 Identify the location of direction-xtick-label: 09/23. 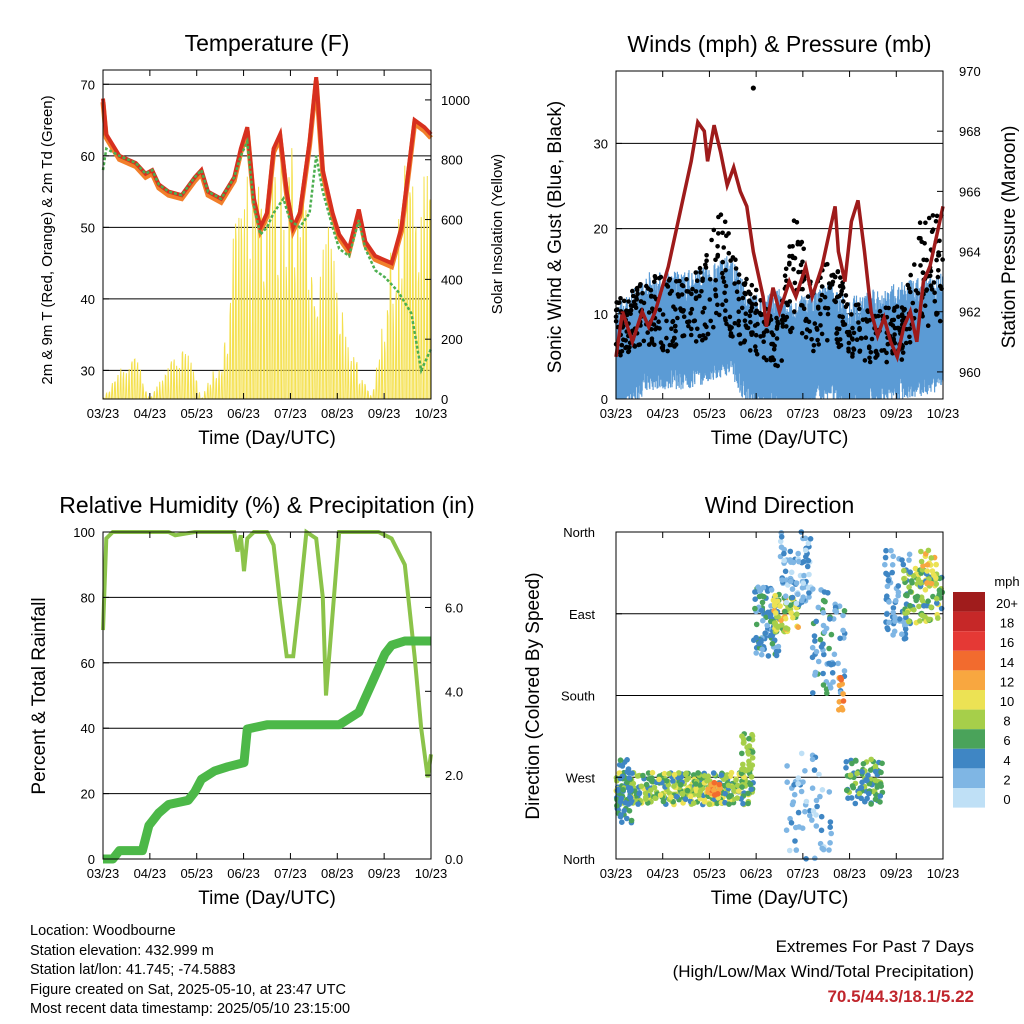
(896, 873).